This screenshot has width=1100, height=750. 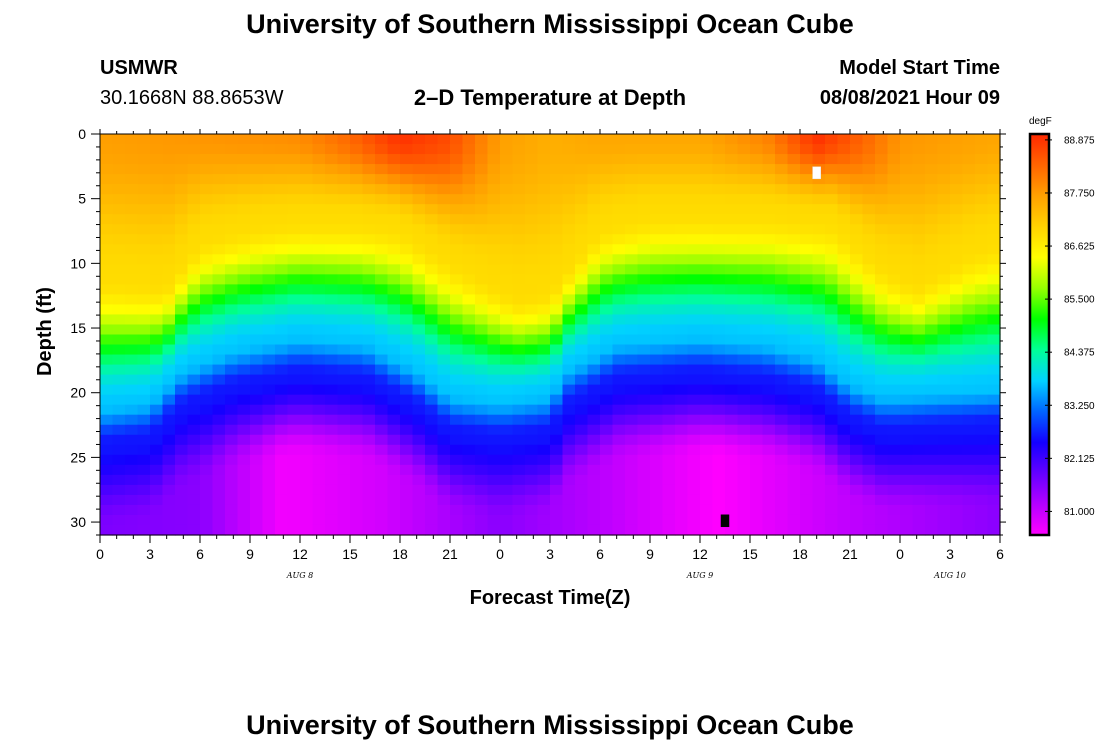 What do you see at coordinates (300, 554) in the screenshot?
I see `x-tick-label: 12` at bounding box center [300, 554].